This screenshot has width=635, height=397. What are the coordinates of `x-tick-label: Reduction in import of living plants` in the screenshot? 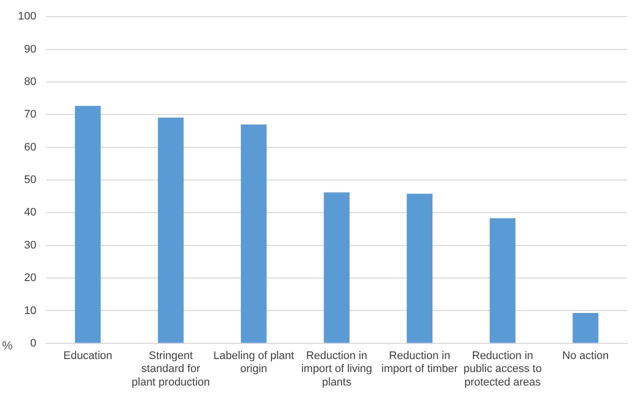 It's located at (336, 369).